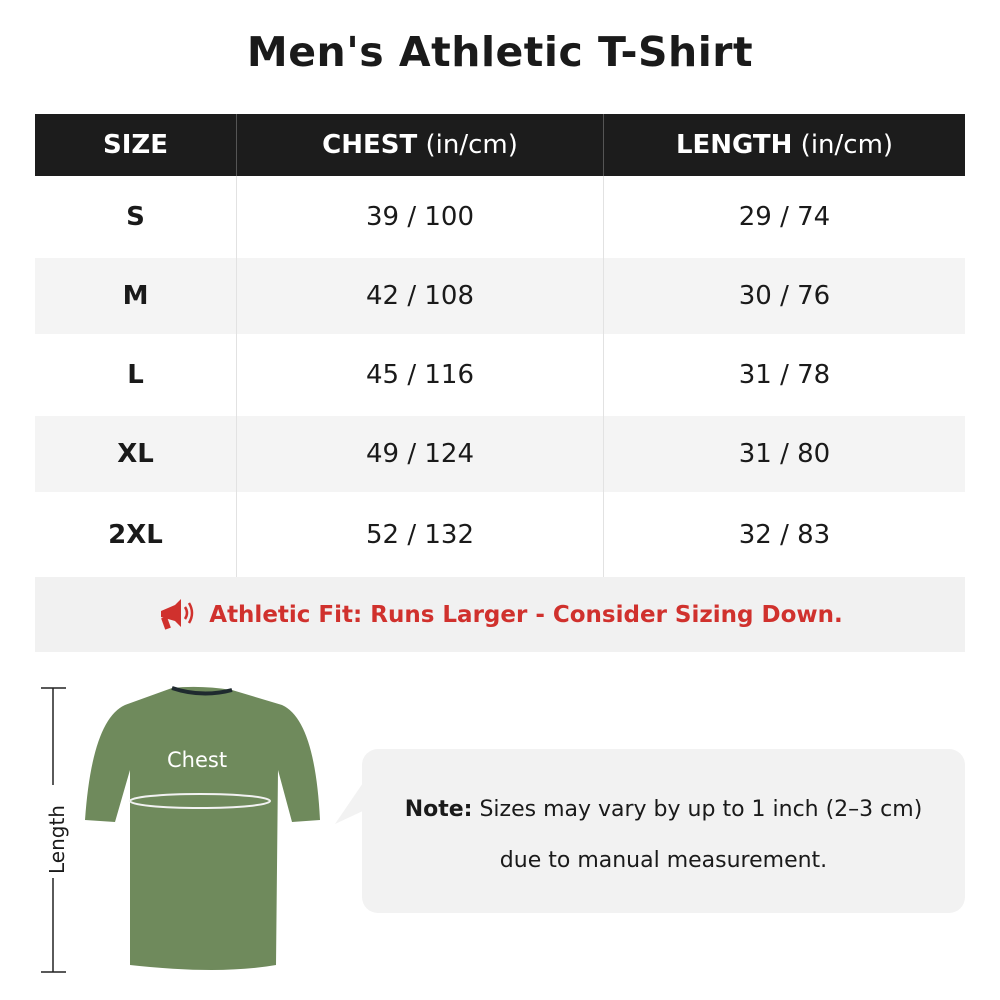 The image size is (1000, 1000). What do you see at coordinates (420, 534) in the screenshot?
I see `chest-cell: 52 / 132` at bounding box center [420, 534].